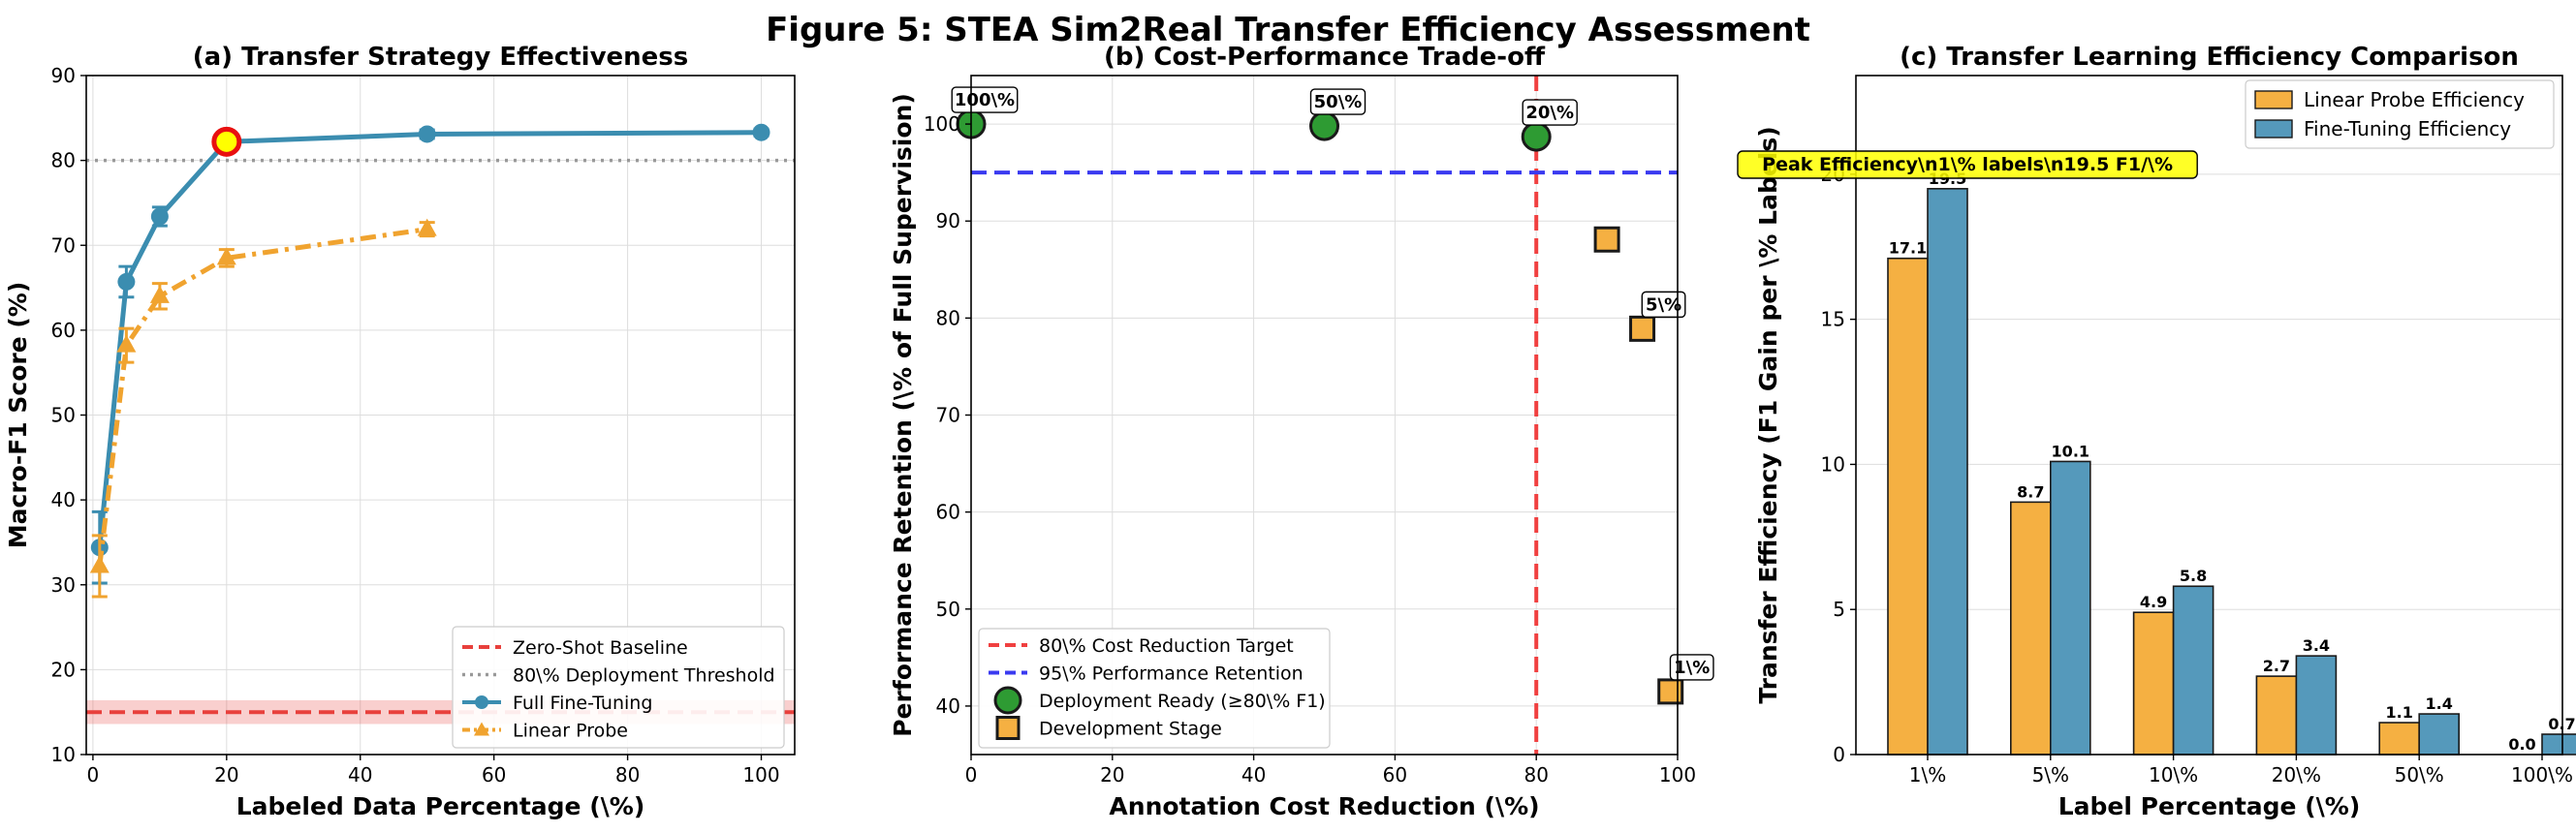  What do you see at coordinates (582, 704) in the screenshot?
I see `legend-a-label: Full Fine-Tuning` at bounding box center [582, 704].